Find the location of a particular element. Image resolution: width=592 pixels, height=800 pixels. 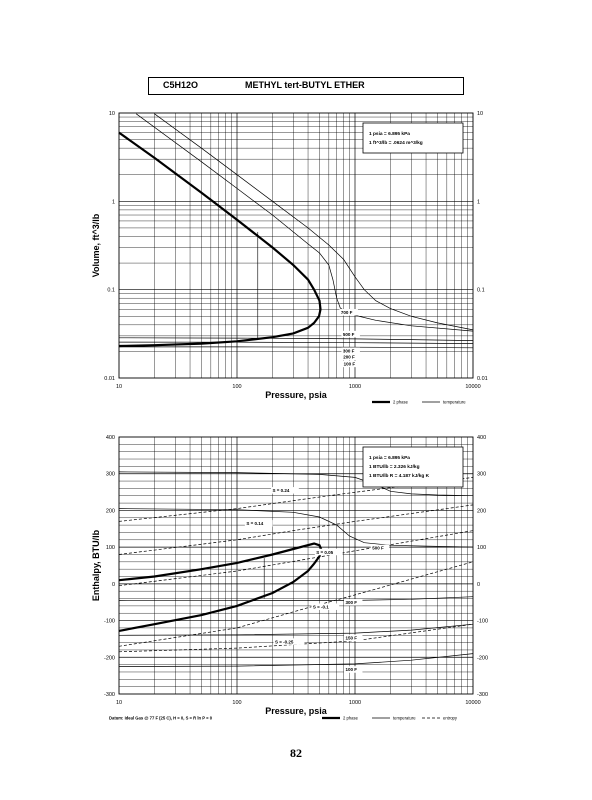

y-tick-label-right: 0.1 is located at coordinates (481, 291).